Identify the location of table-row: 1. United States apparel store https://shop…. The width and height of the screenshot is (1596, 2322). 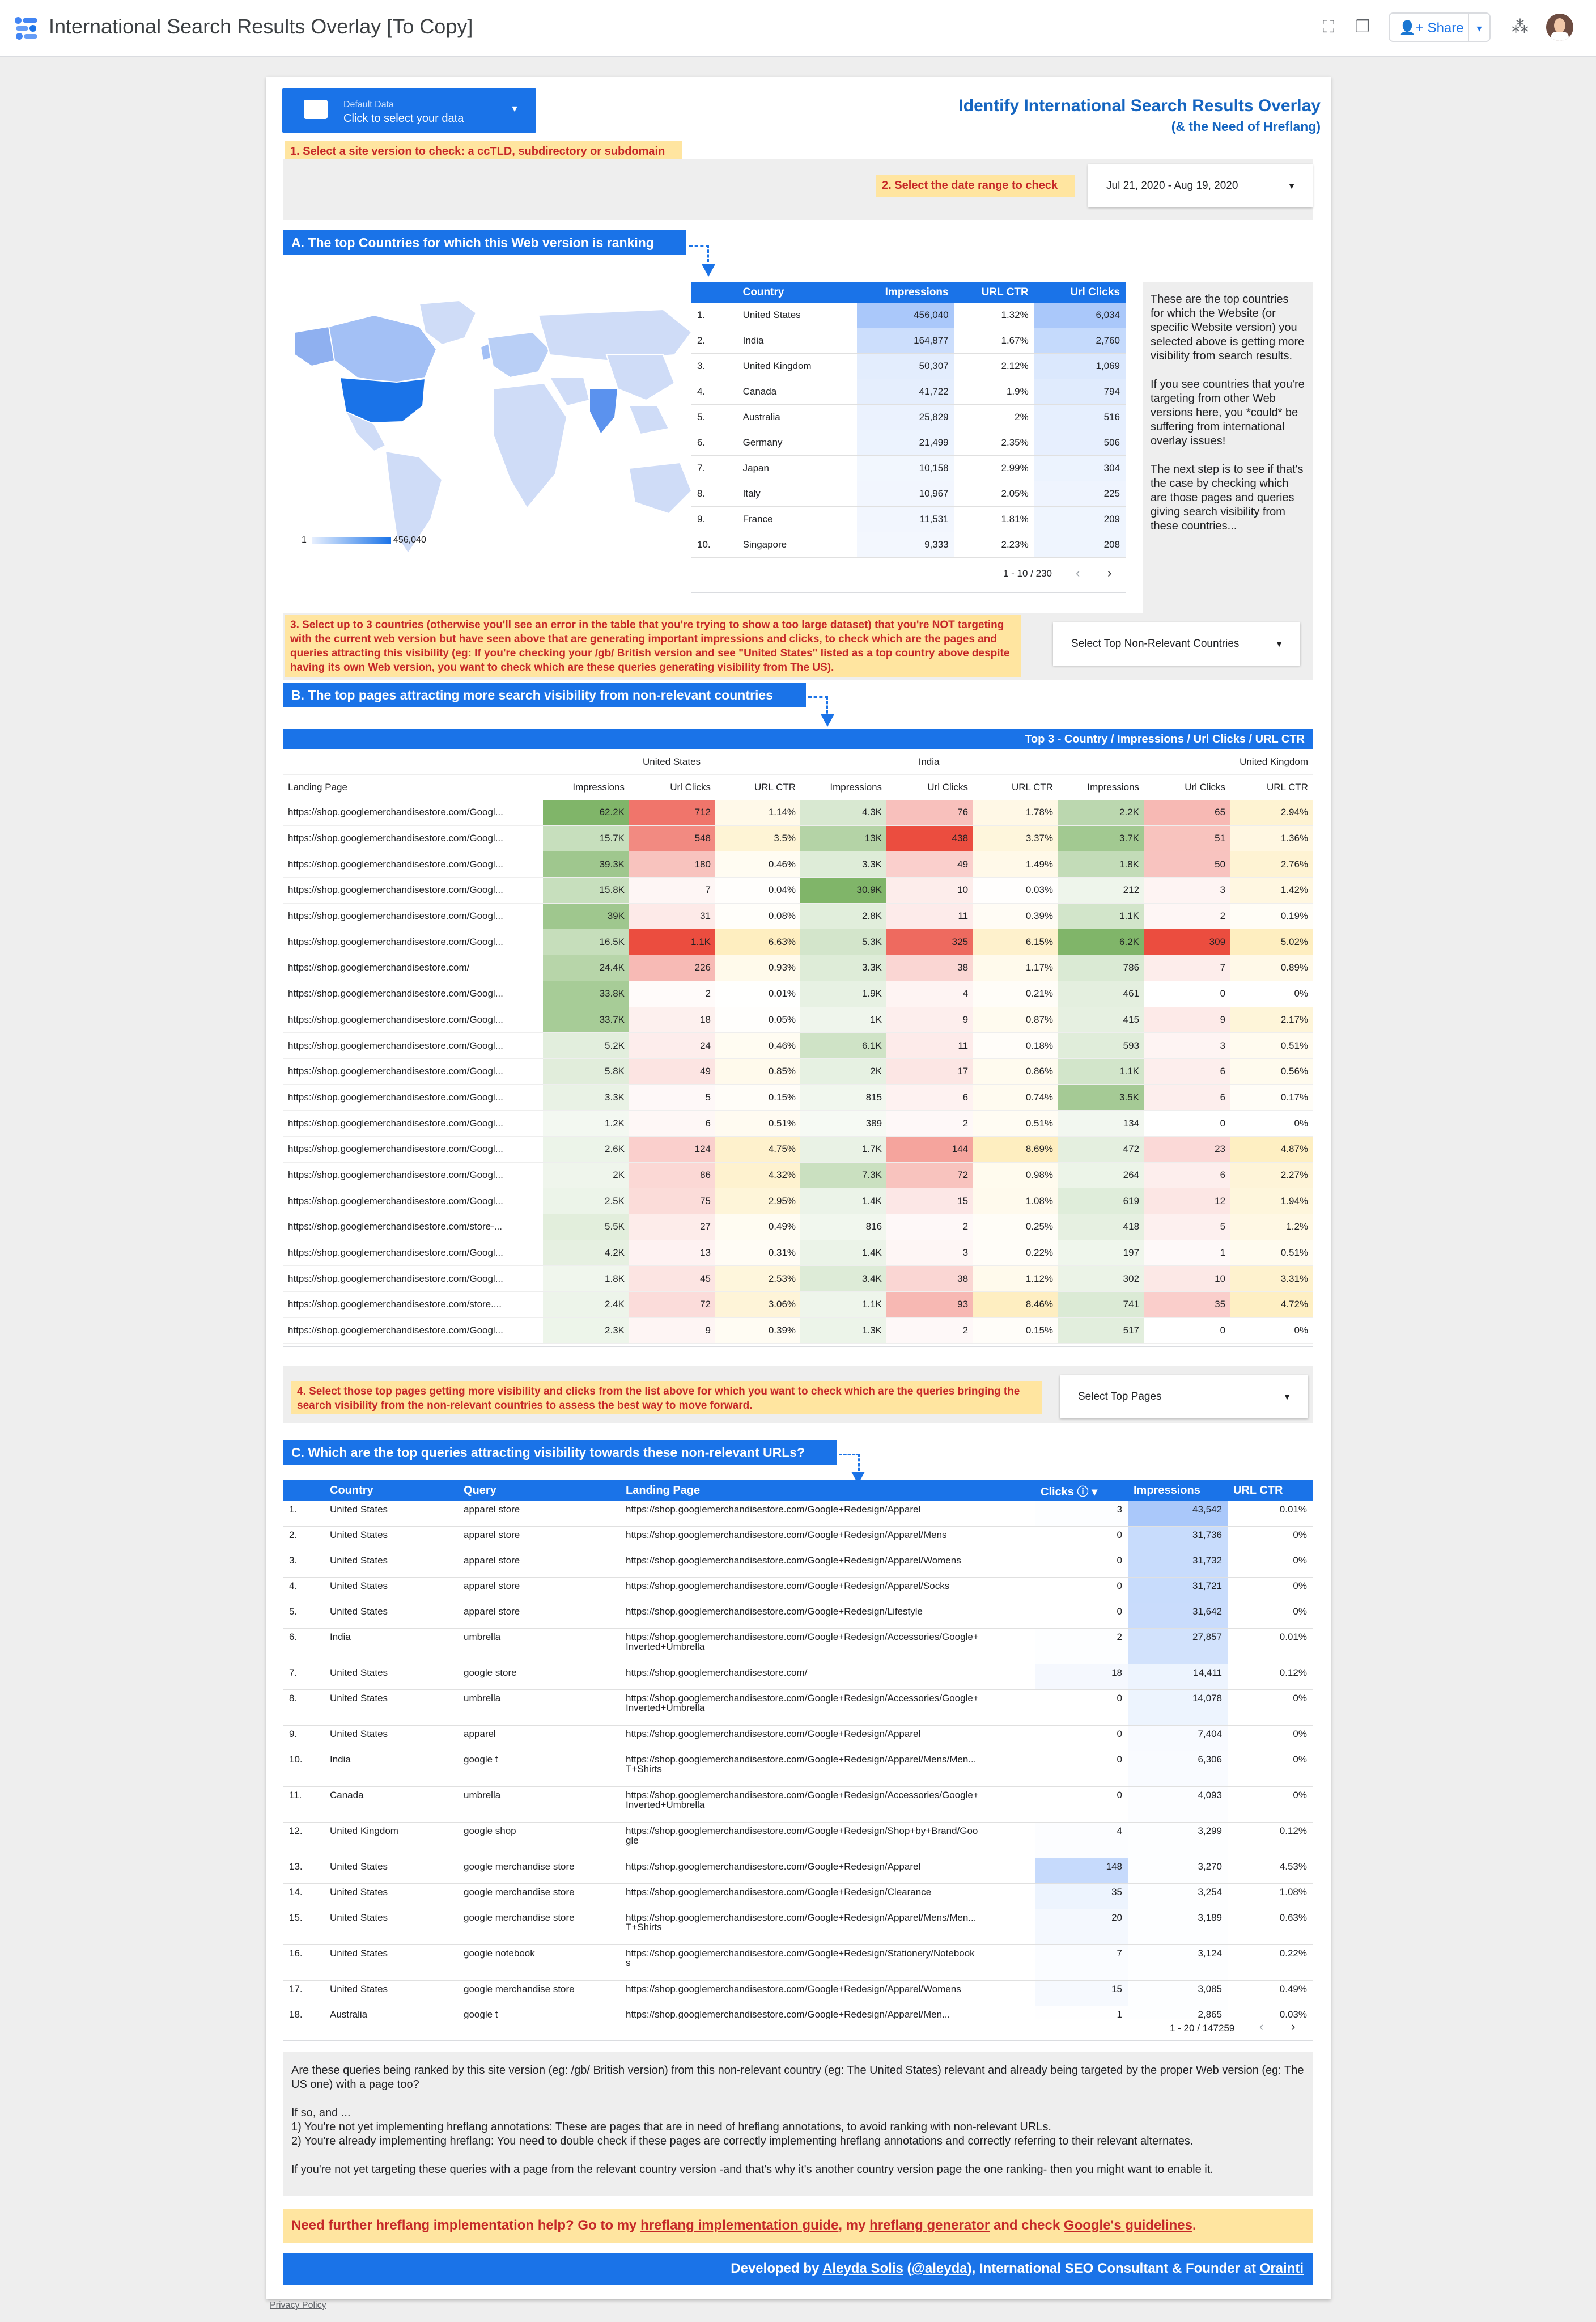
(798, 1514).